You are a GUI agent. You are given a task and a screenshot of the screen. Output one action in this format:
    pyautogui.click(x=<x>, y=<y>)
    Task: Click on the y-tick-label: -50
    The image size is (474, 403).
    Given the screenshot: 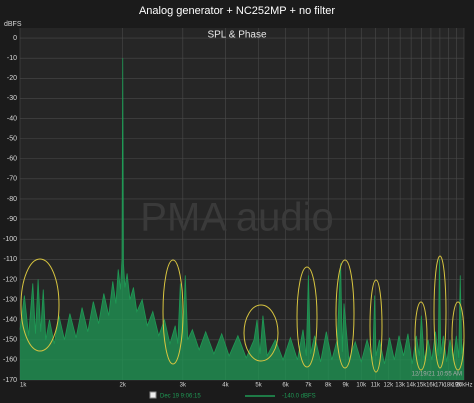 What is the action you would take?
    pyautogui.click(x=12, y=138)
    